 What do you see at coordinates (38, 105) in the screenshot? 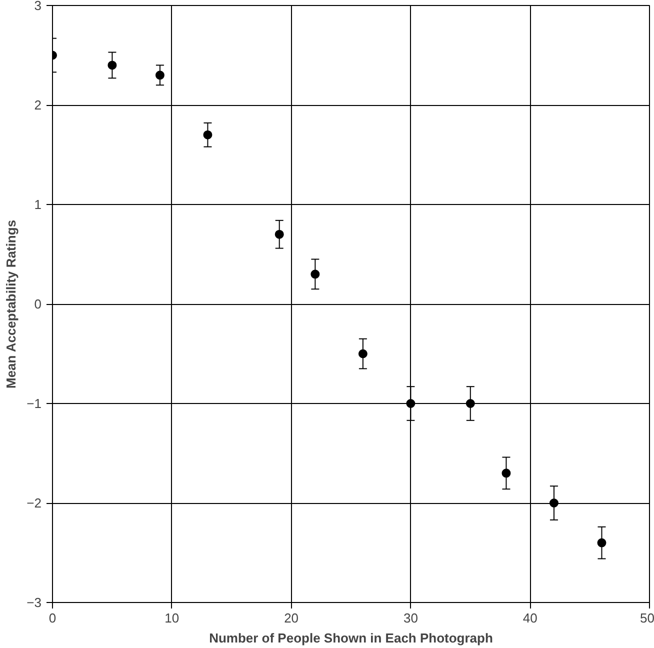
I see `y-tick-label: 2` at bounding box center [38, 105].